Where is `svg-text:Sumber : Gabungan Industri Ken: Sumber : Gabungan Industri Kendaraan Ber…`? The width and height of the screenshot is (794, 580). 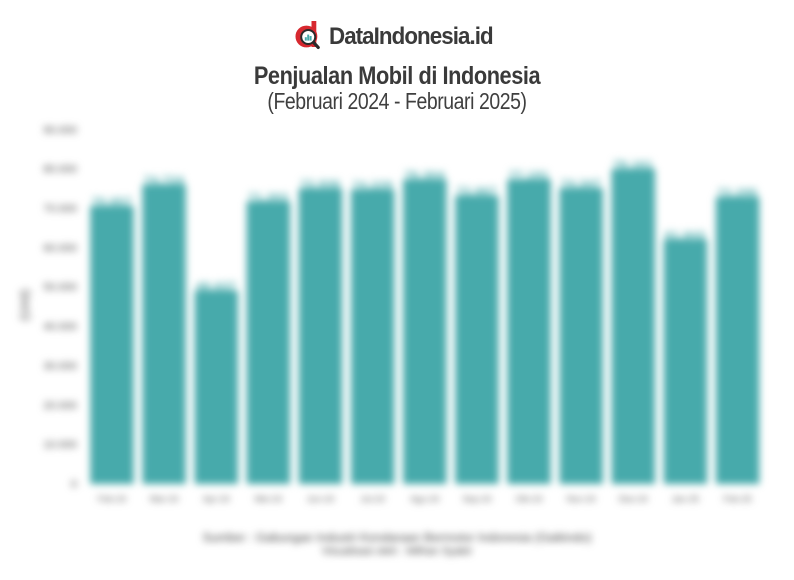 svg-text:Sumber : Gabungan Industri Ken: Sumber : Gabungan Industri Kendaraan Ber… is located at coordinates (397, 538).